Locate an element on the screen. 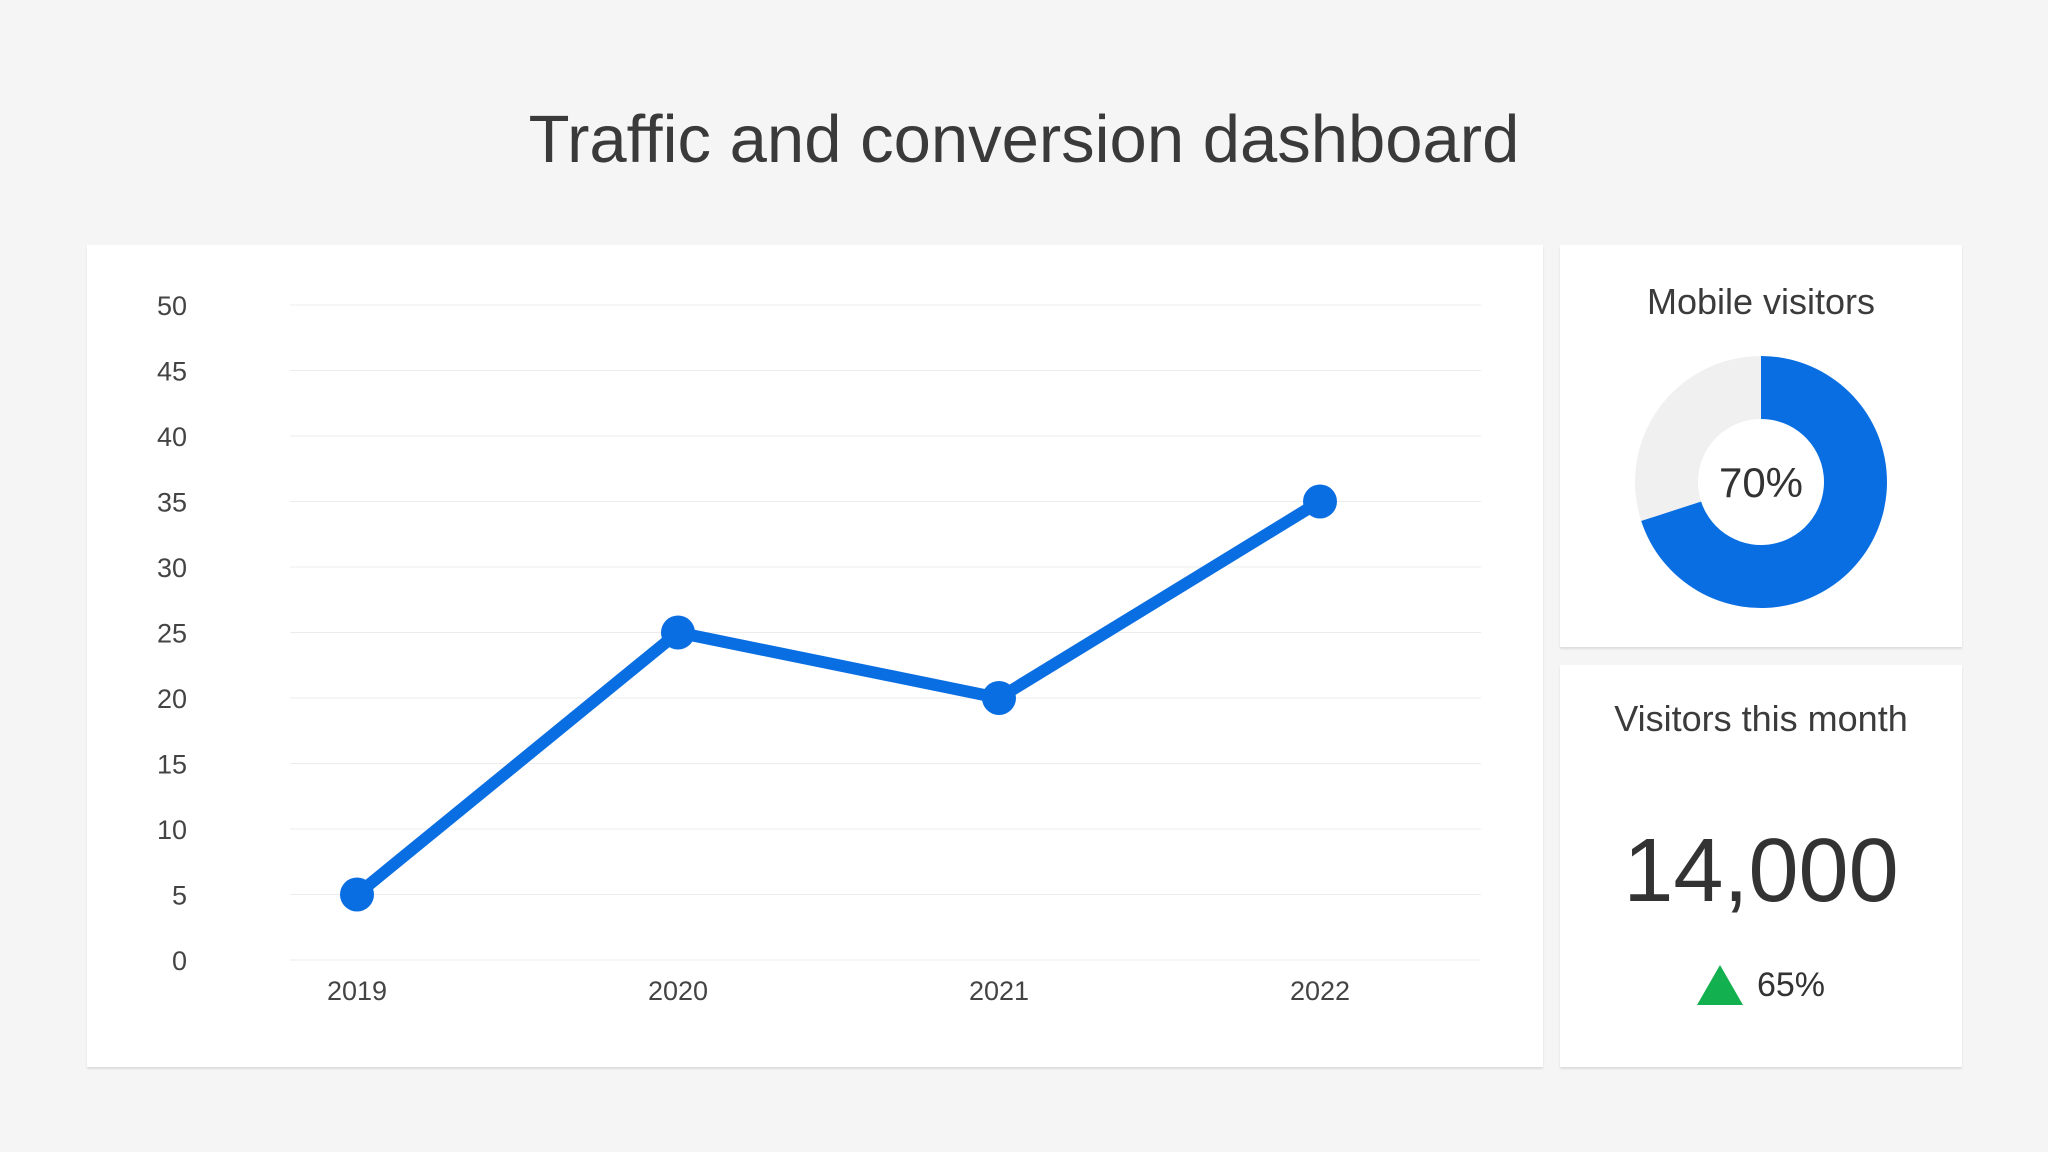  kpi-title: Visitors this month is located at coordinates (1761, 718).